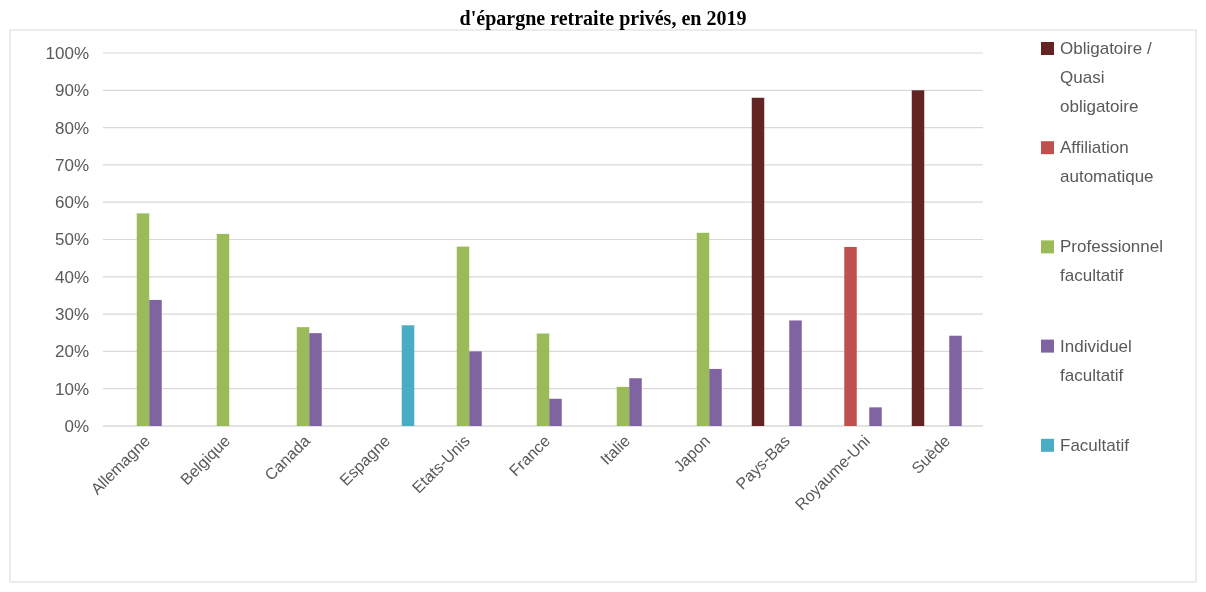 This screenshot has height=592, width=1206. What do you see at coordinates (603, 18) in the screenshot?
I see `chart-title: d'épargne retraite privés, en 2019` at bounding box center [603, 18].